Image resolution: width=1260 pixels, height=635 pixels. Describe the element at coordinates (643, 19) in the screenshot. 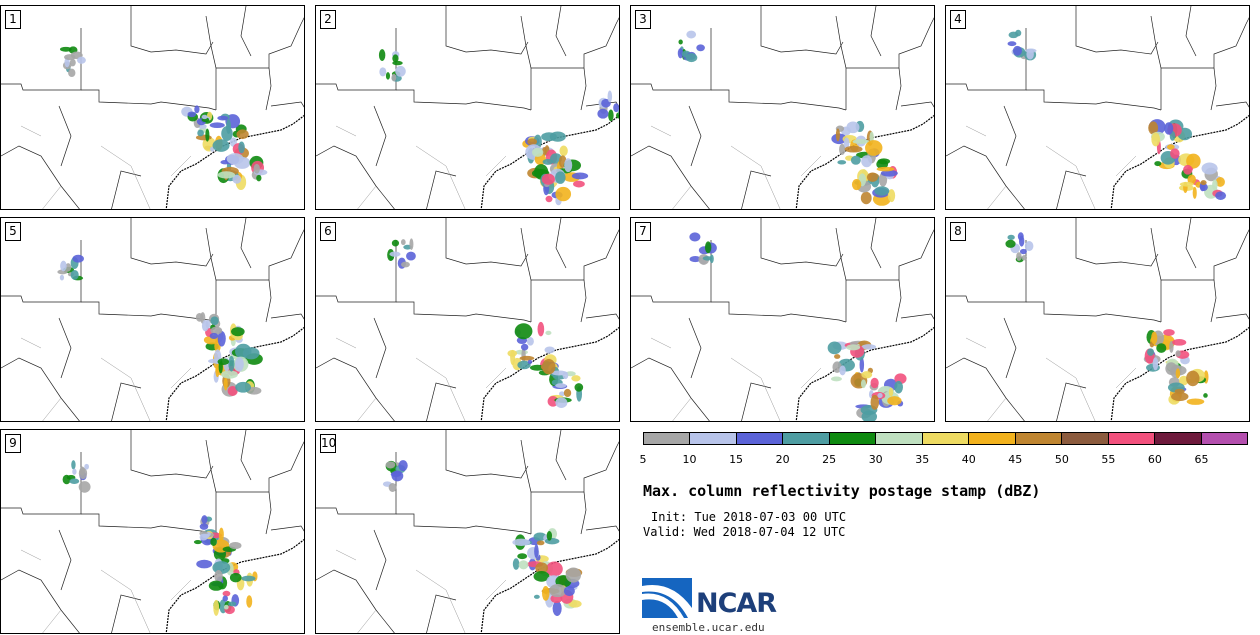

I see `panel-label: 3` at that location.